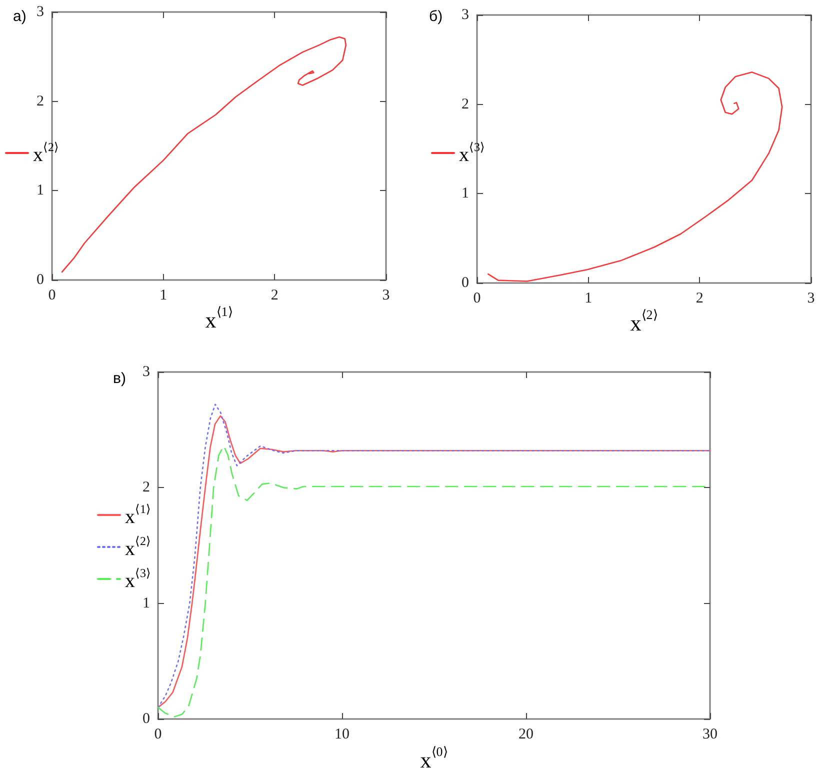 This screenshot has width=837, height=778. What do you see at coordinates (19, 16) in the screenshot?
I see `chart-title: а)` at bounding box center [19, 16].